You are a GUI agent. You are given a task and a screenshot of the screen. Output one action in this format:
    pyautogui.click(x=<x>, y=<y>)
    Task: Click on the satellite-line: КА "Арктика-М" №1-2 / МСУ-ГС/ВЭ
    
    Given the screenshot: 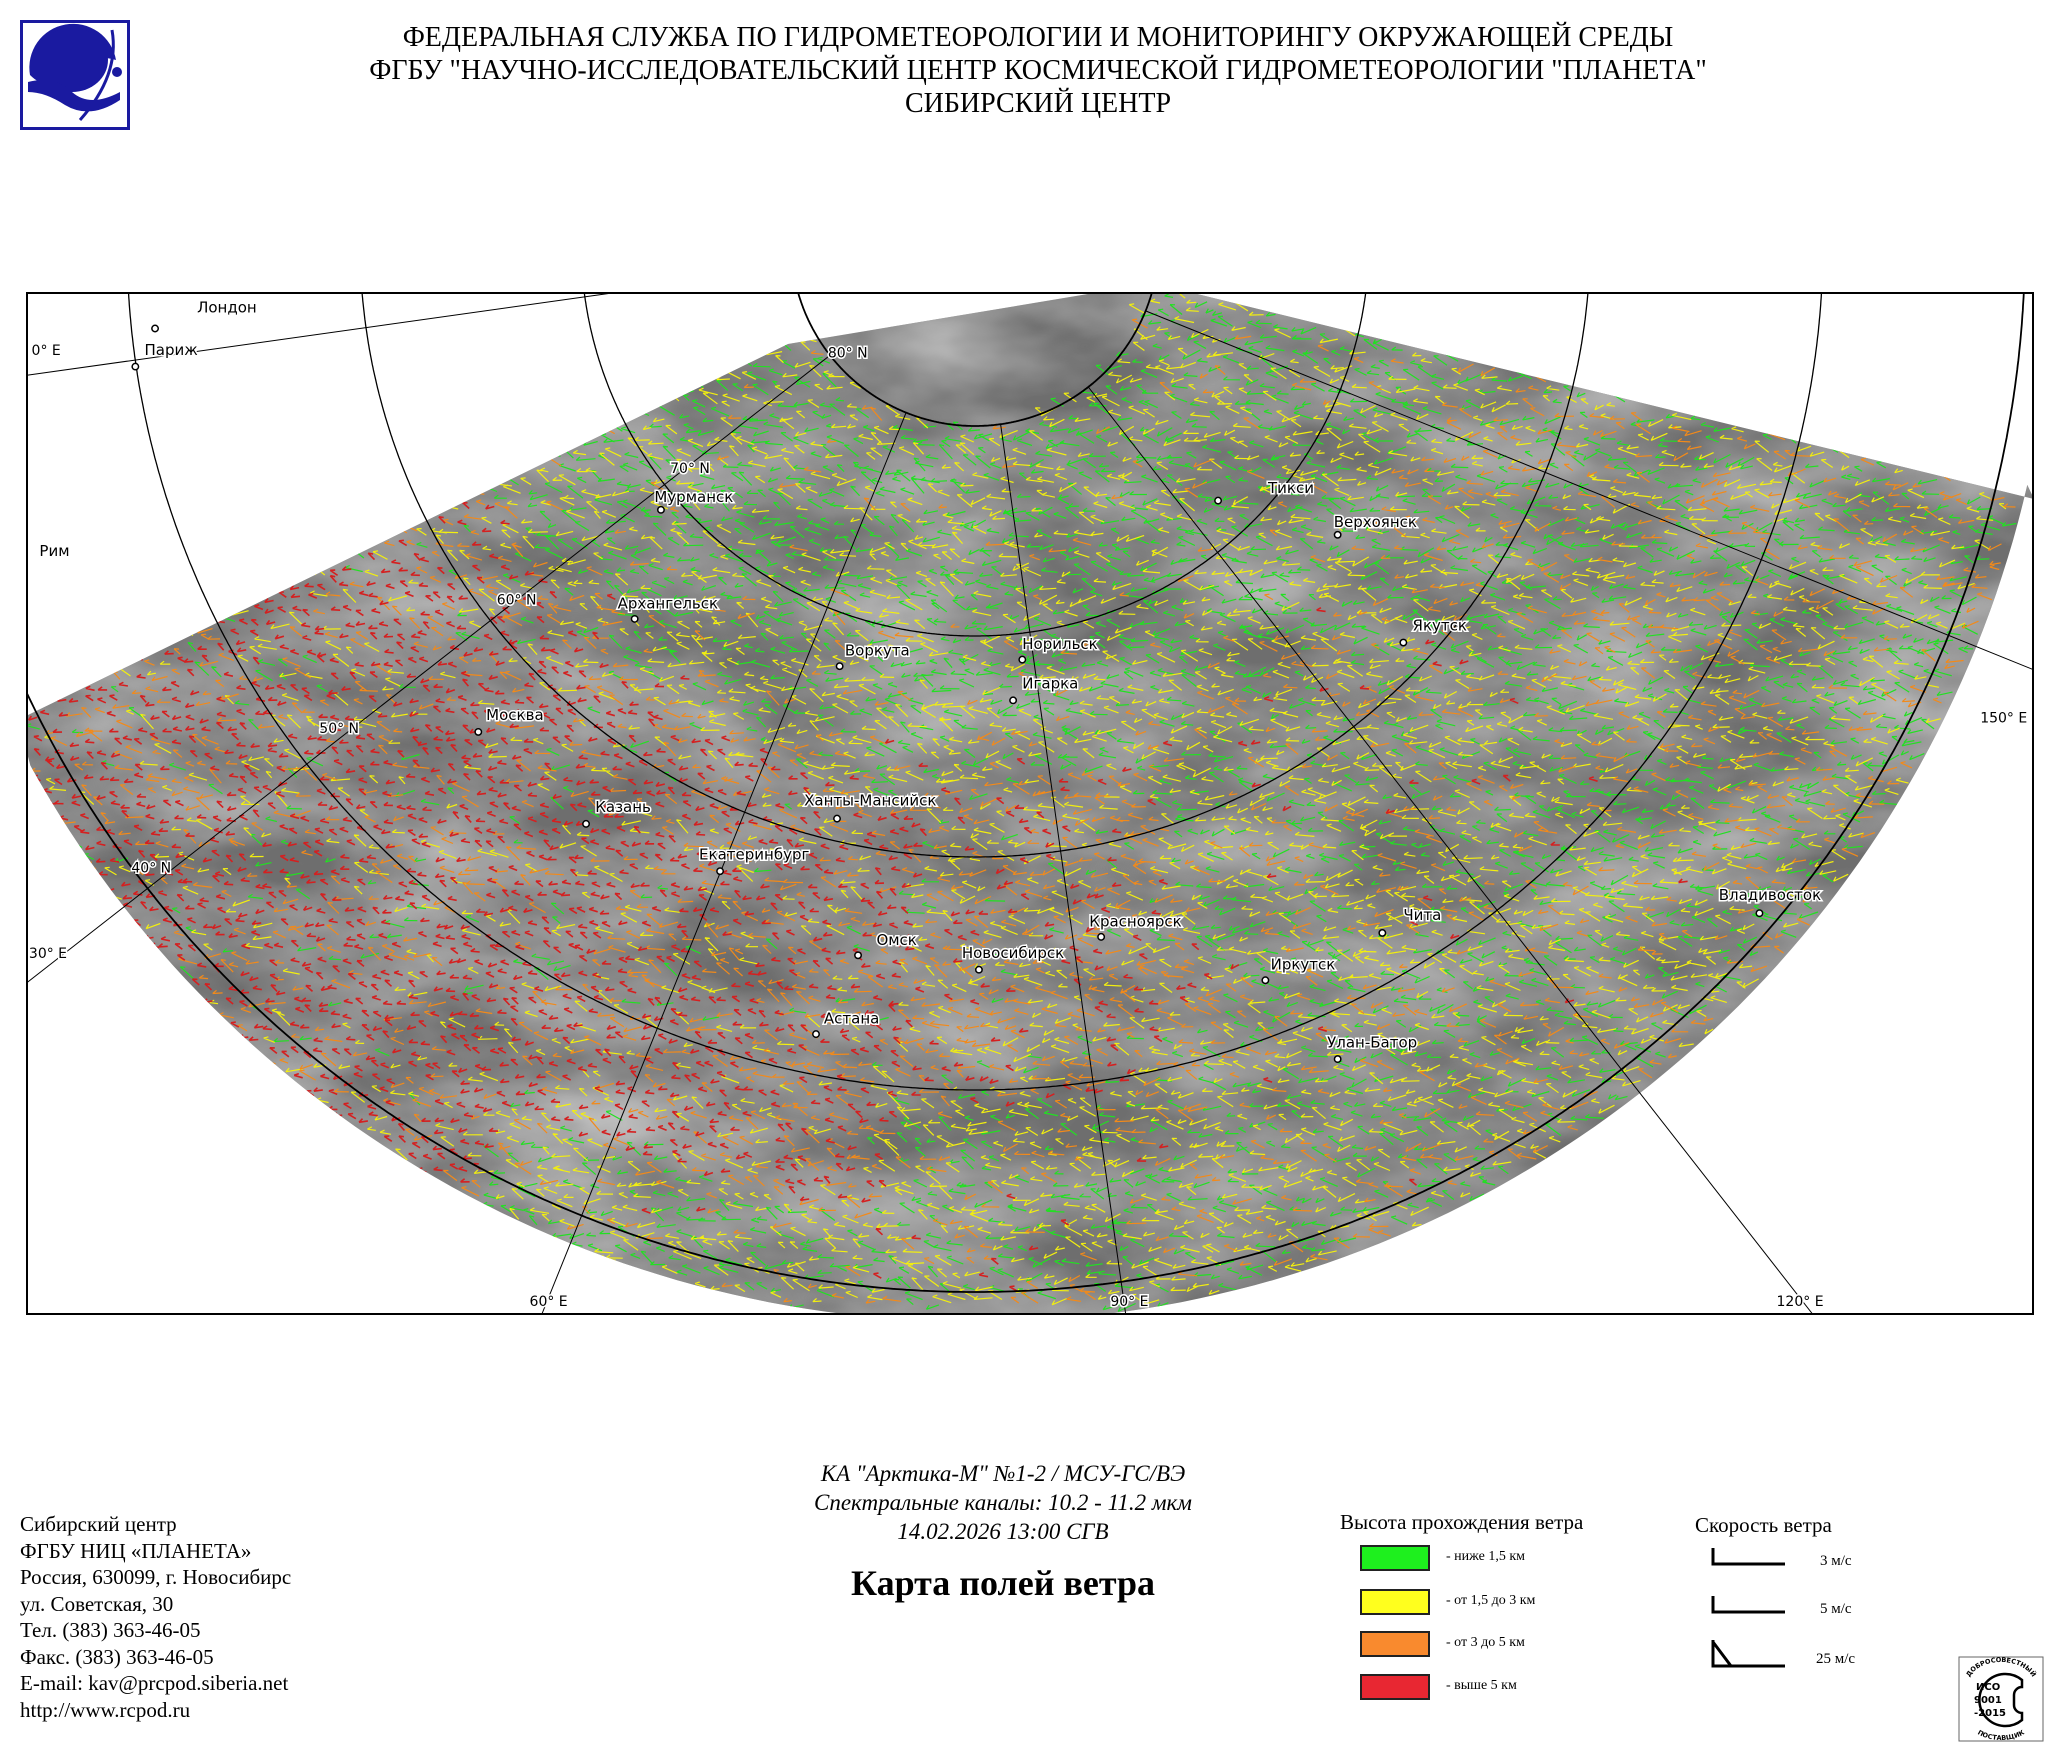 What is the action you would take?
    pyautogui.click(x=1003, y=1473)
    